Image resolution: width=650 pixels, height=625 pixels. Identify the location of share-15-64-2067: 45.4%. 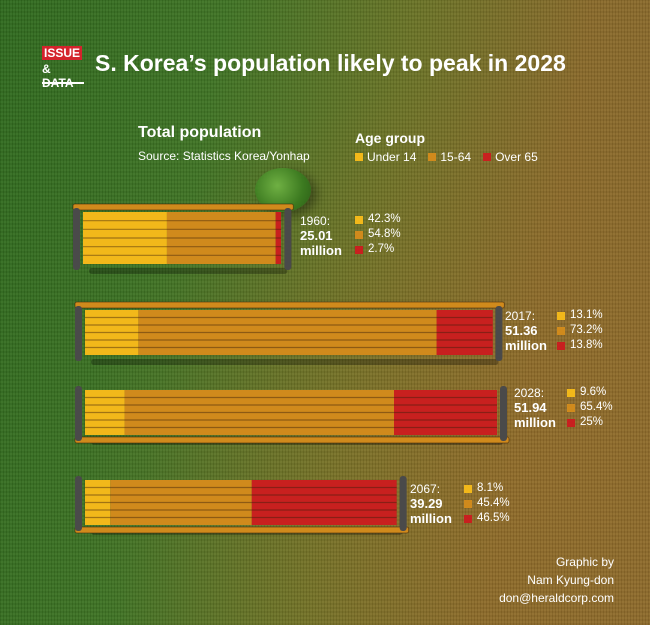
(493, 503).